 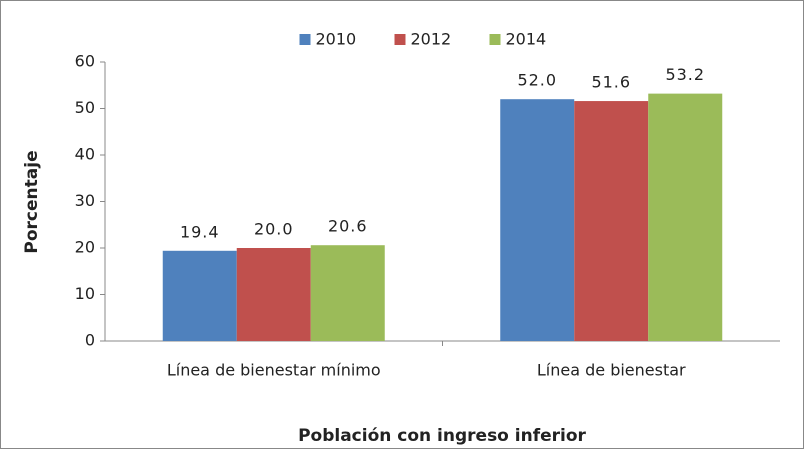 What do you see at coordinates (611, 82) in the screenshot?
I see `data-label: 51.6` at bounding box center [611, 82].